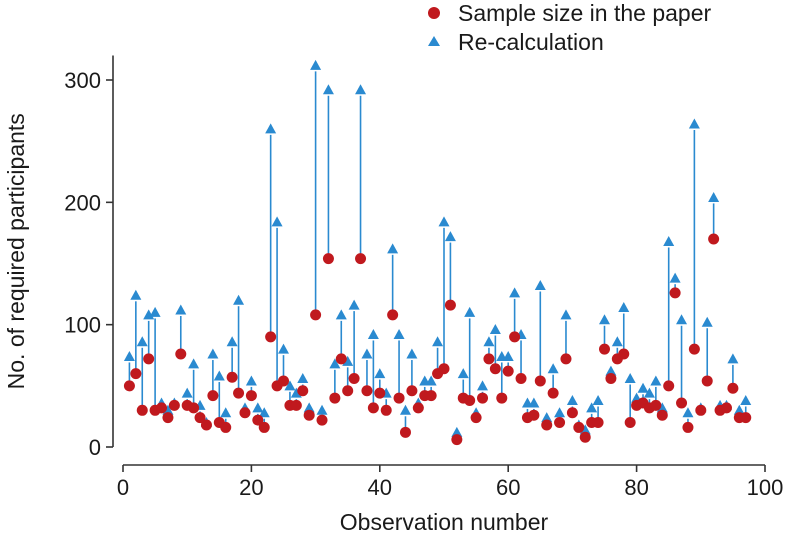 This screenshot has height=538, width=787. What do you see at coordinates (636, 487) in the screenshot?
I see `x-tick-label: 80` at bounding box center [636, 487].